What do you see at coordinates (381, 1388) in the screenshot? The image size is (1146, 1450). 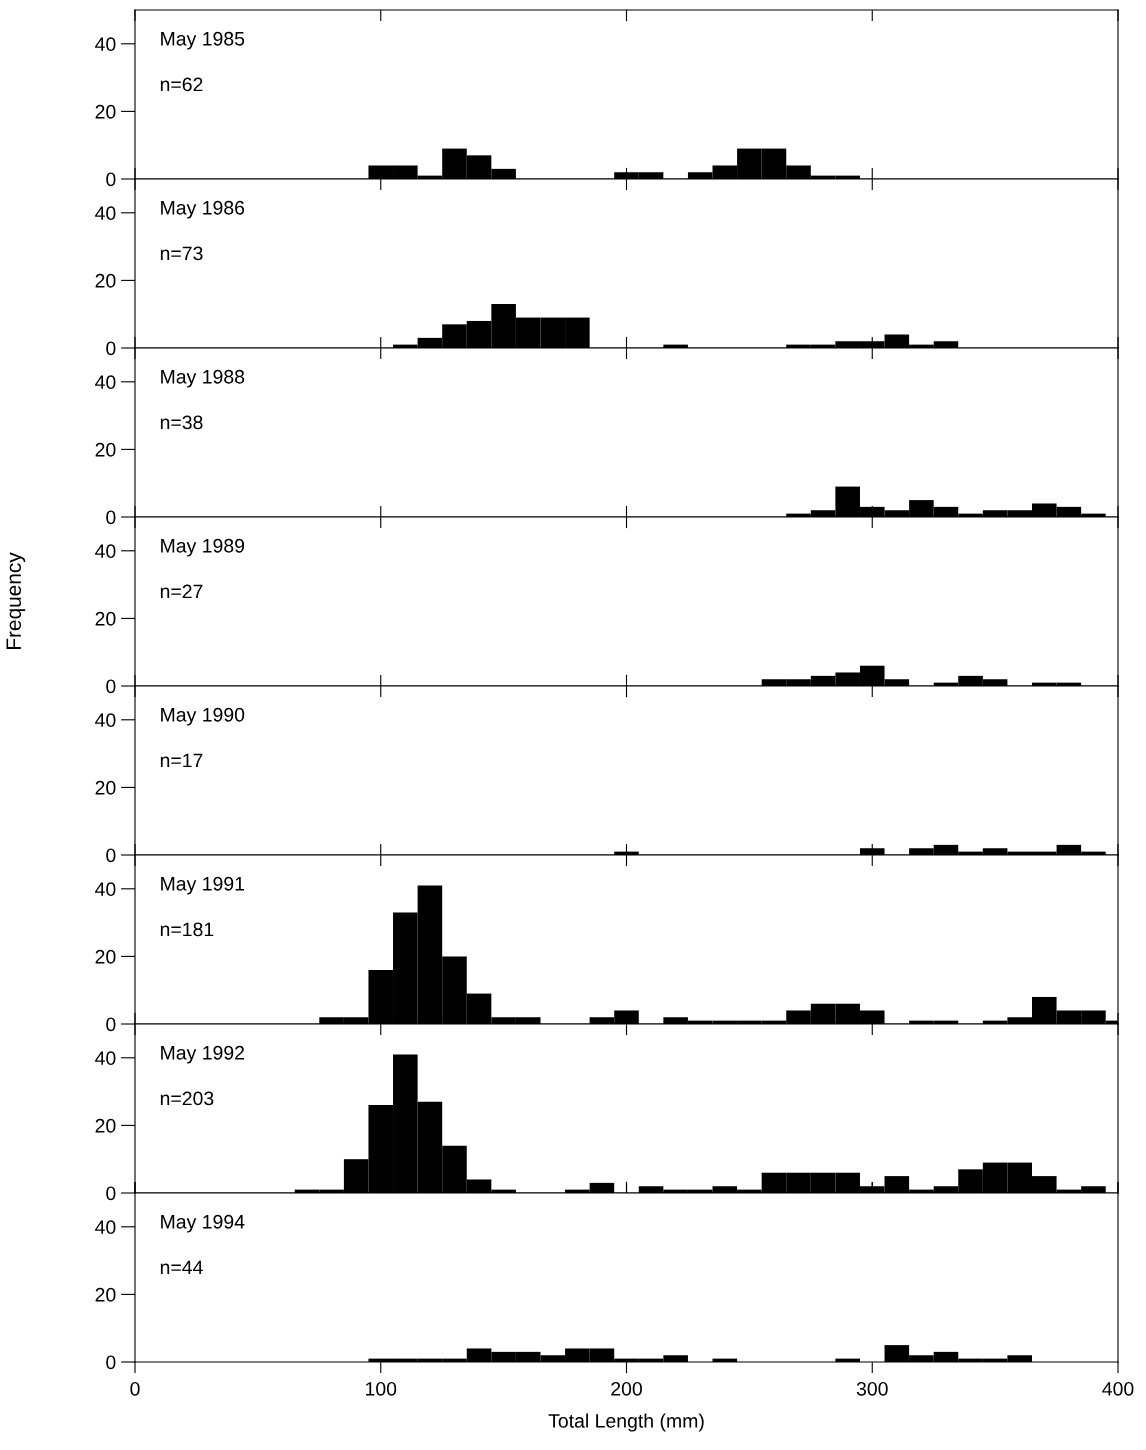 I see `x-tick-label: 100` at bounding box center [381, 1388].